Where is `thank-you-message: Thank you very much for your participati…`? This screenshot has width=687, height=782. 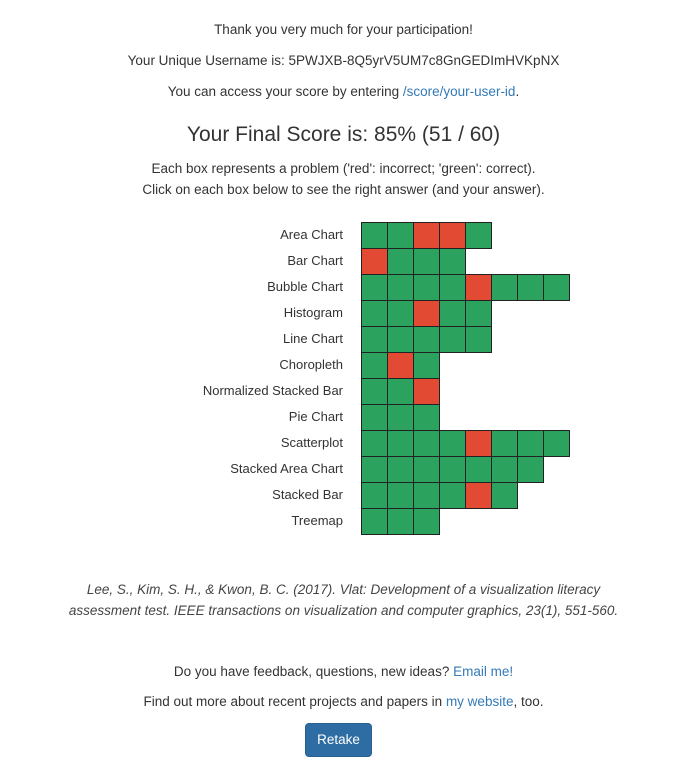 thank-you-message: Thank you very much for your participati… is located at coordinates (343, 29).